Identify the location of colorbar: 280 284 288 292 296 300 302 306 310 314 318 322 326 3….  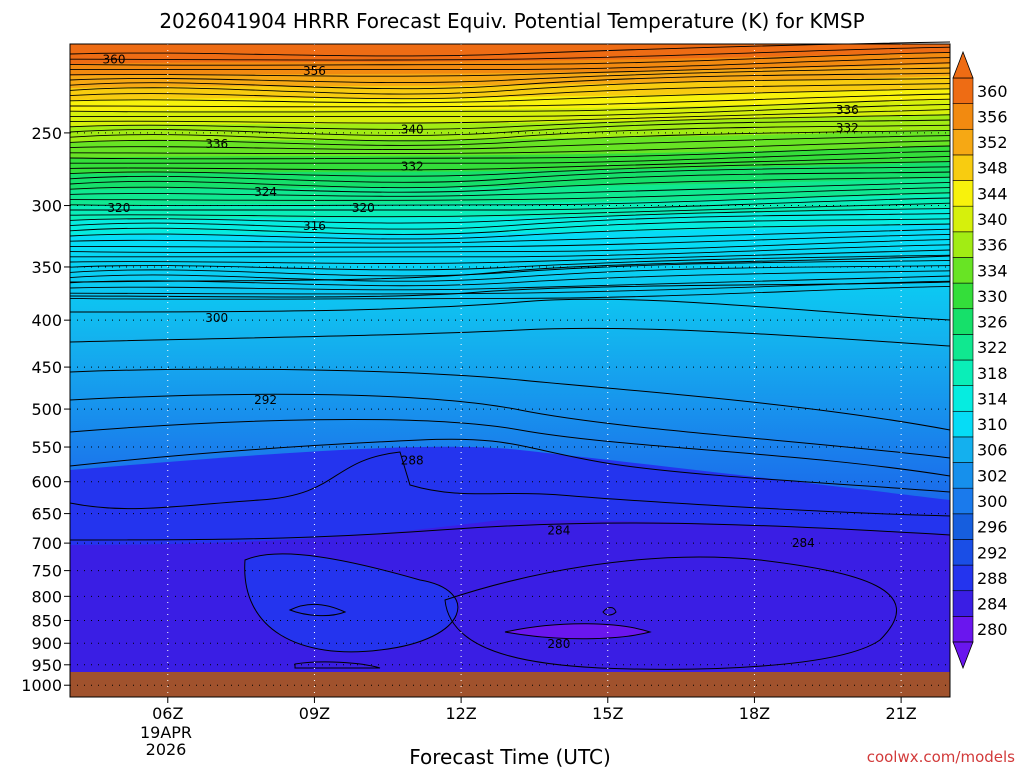
(980, 360).